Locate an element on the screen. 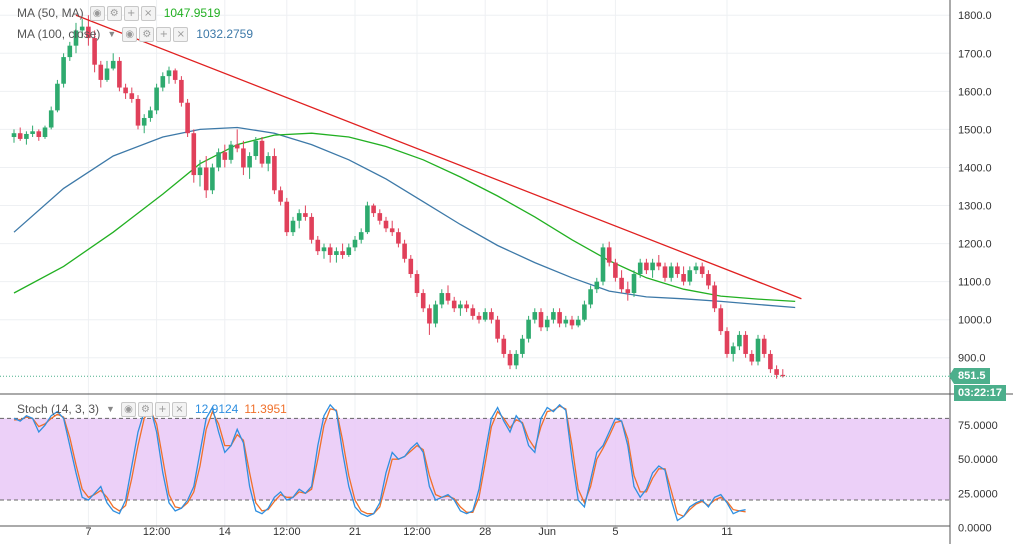 Image resolution: width=1013 pixels, height=544 pixels. bar-countdown-badge: 03:22:17 is located at coordinates (980, 393).